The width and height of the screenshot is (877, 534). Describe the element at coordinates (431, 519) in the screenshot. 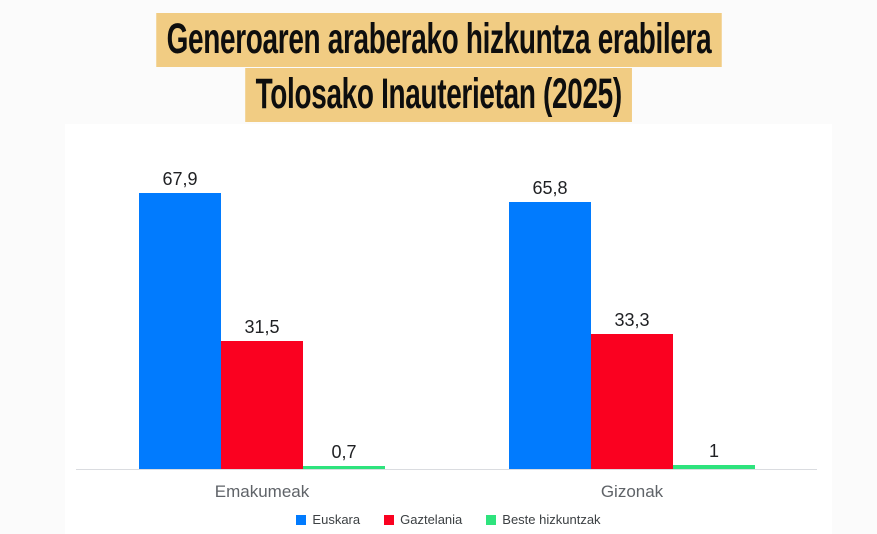

I see `legend-label-gaztelania: Gaztelania` at that location.